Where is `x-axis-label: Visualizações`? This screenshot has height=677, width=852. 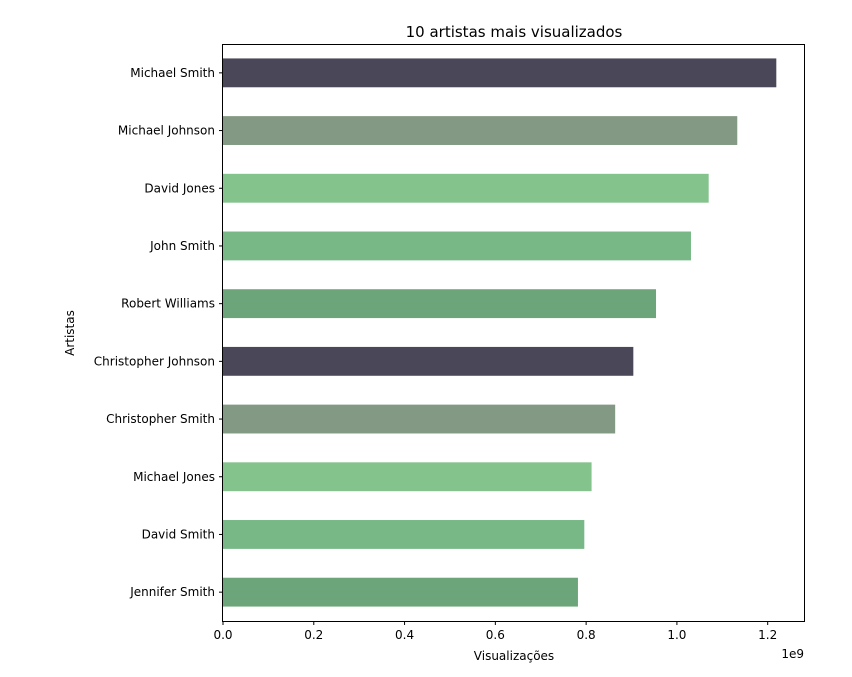 x-axis-label: Visualizações is located at coordinates (514, 656).